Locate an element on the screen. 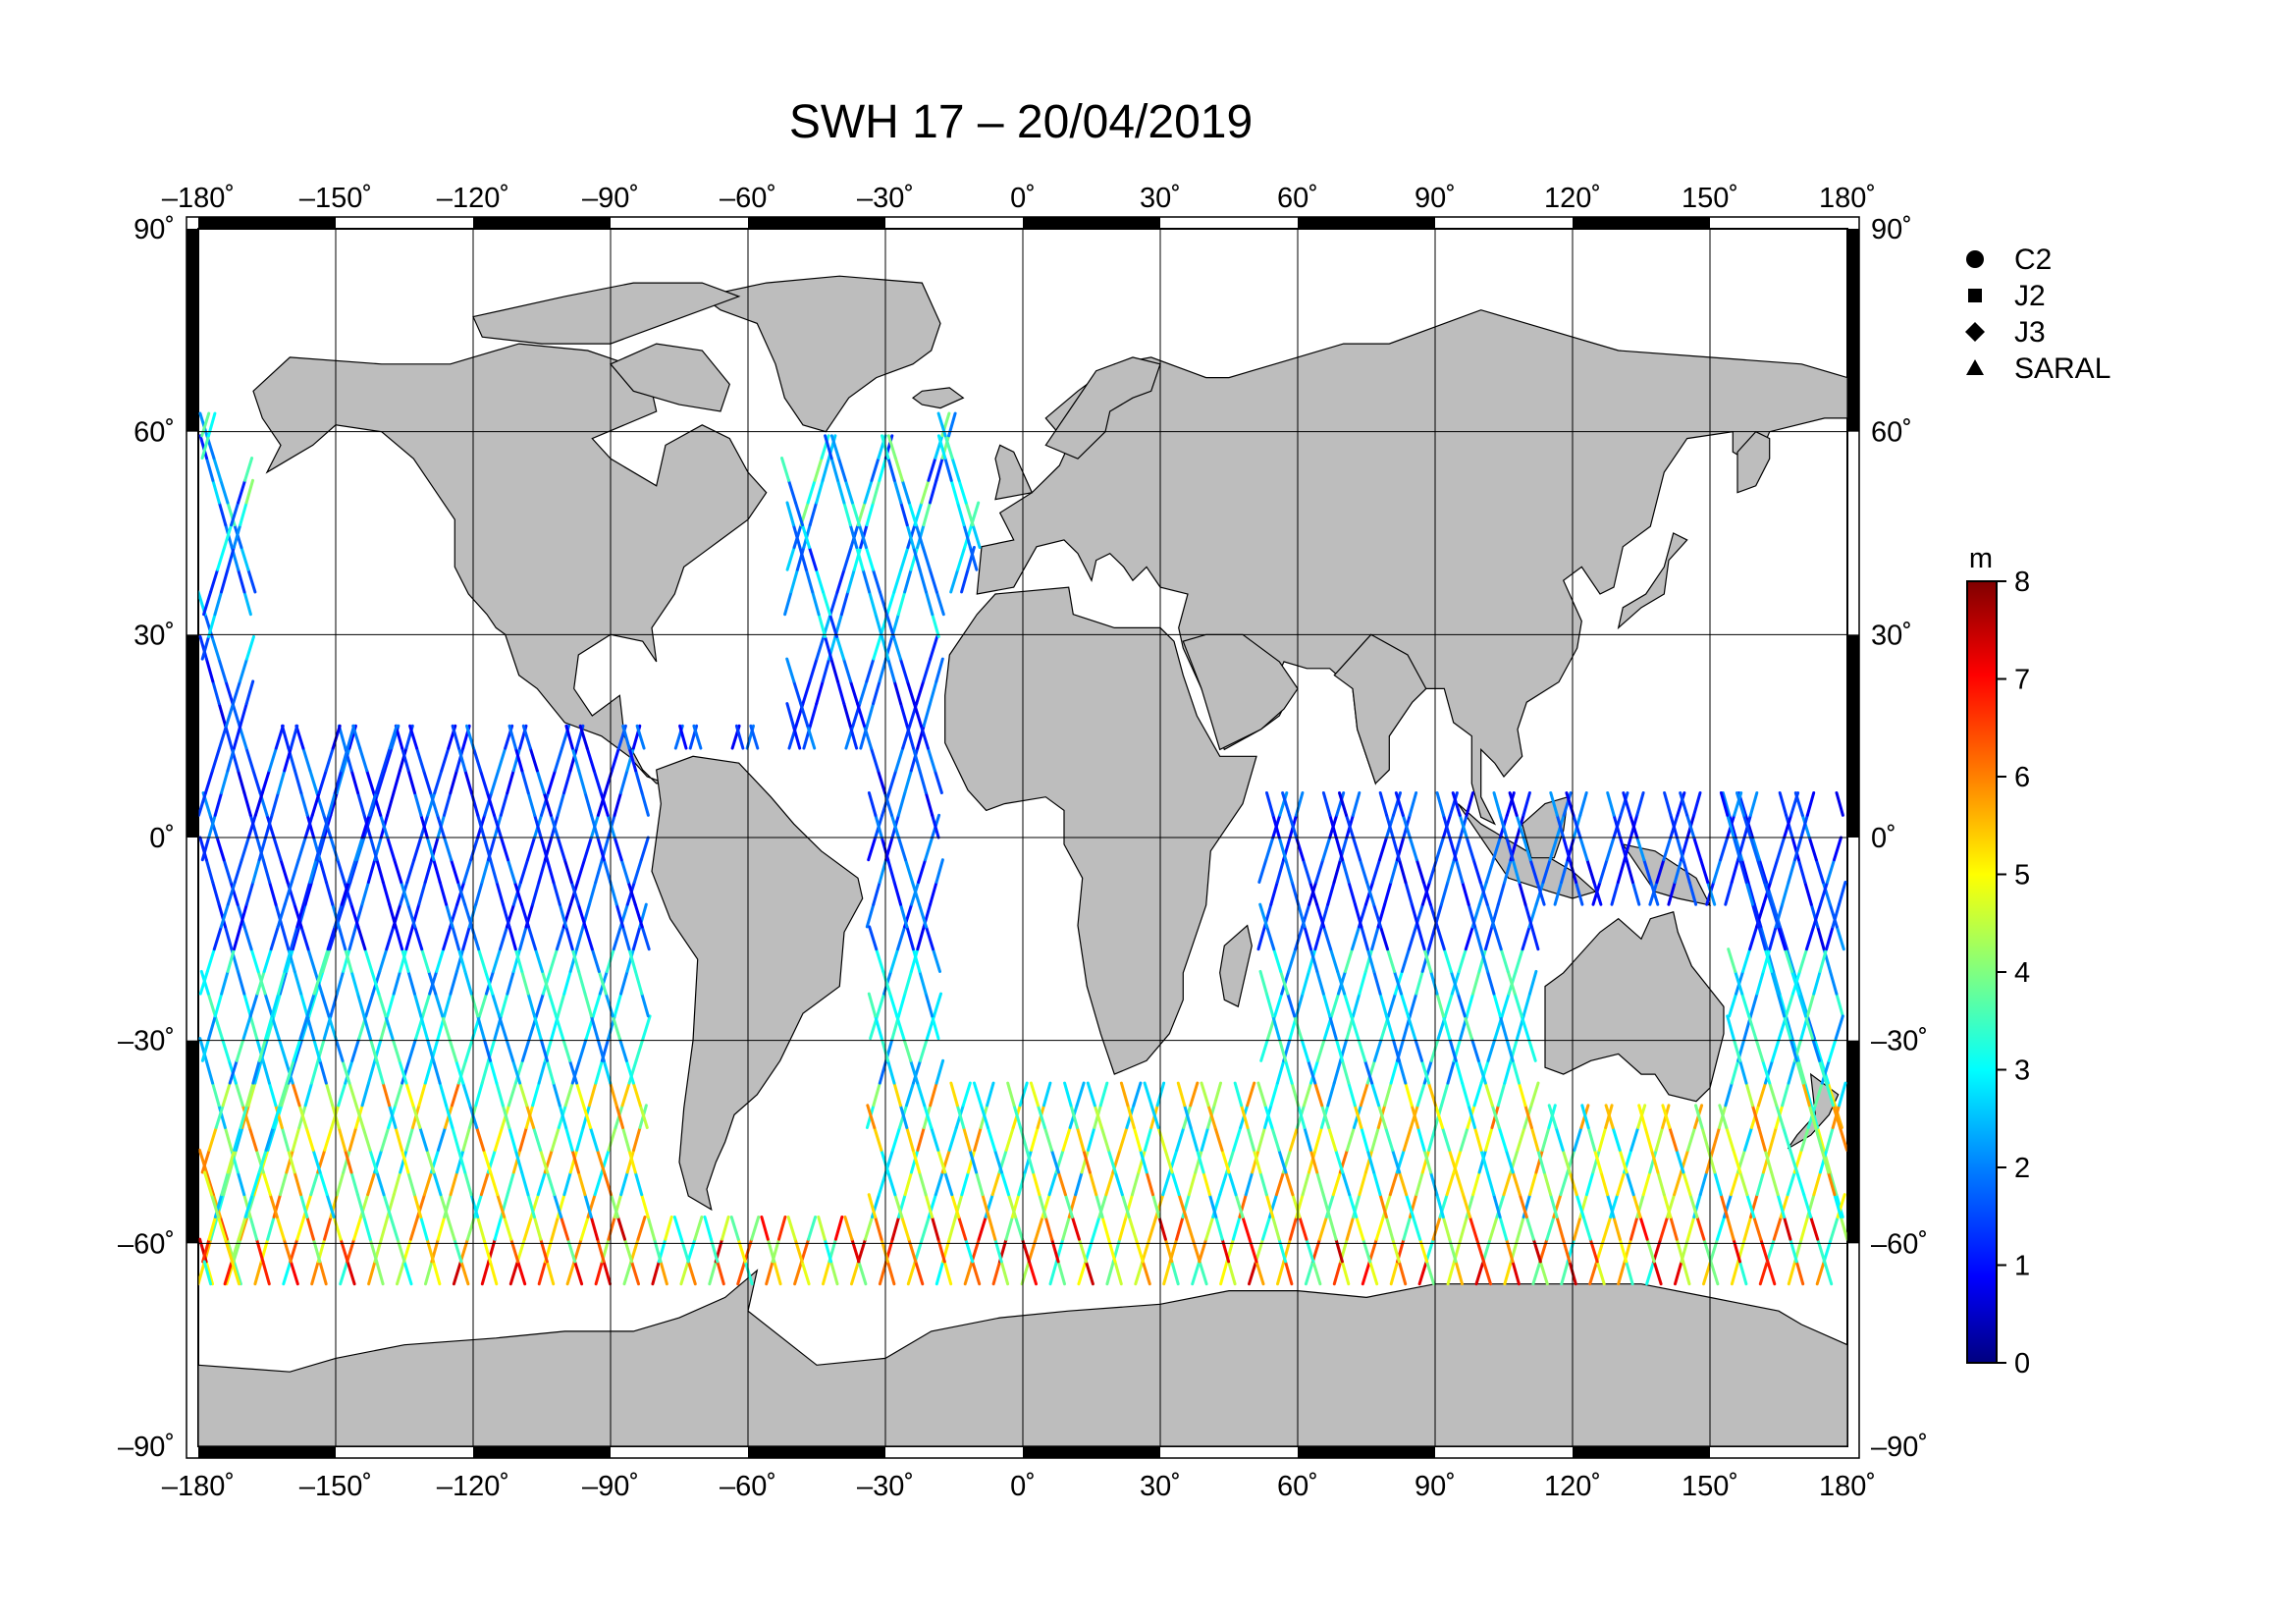  lon-tick-label-top: –90˚ is located at coordinates (610, 199).